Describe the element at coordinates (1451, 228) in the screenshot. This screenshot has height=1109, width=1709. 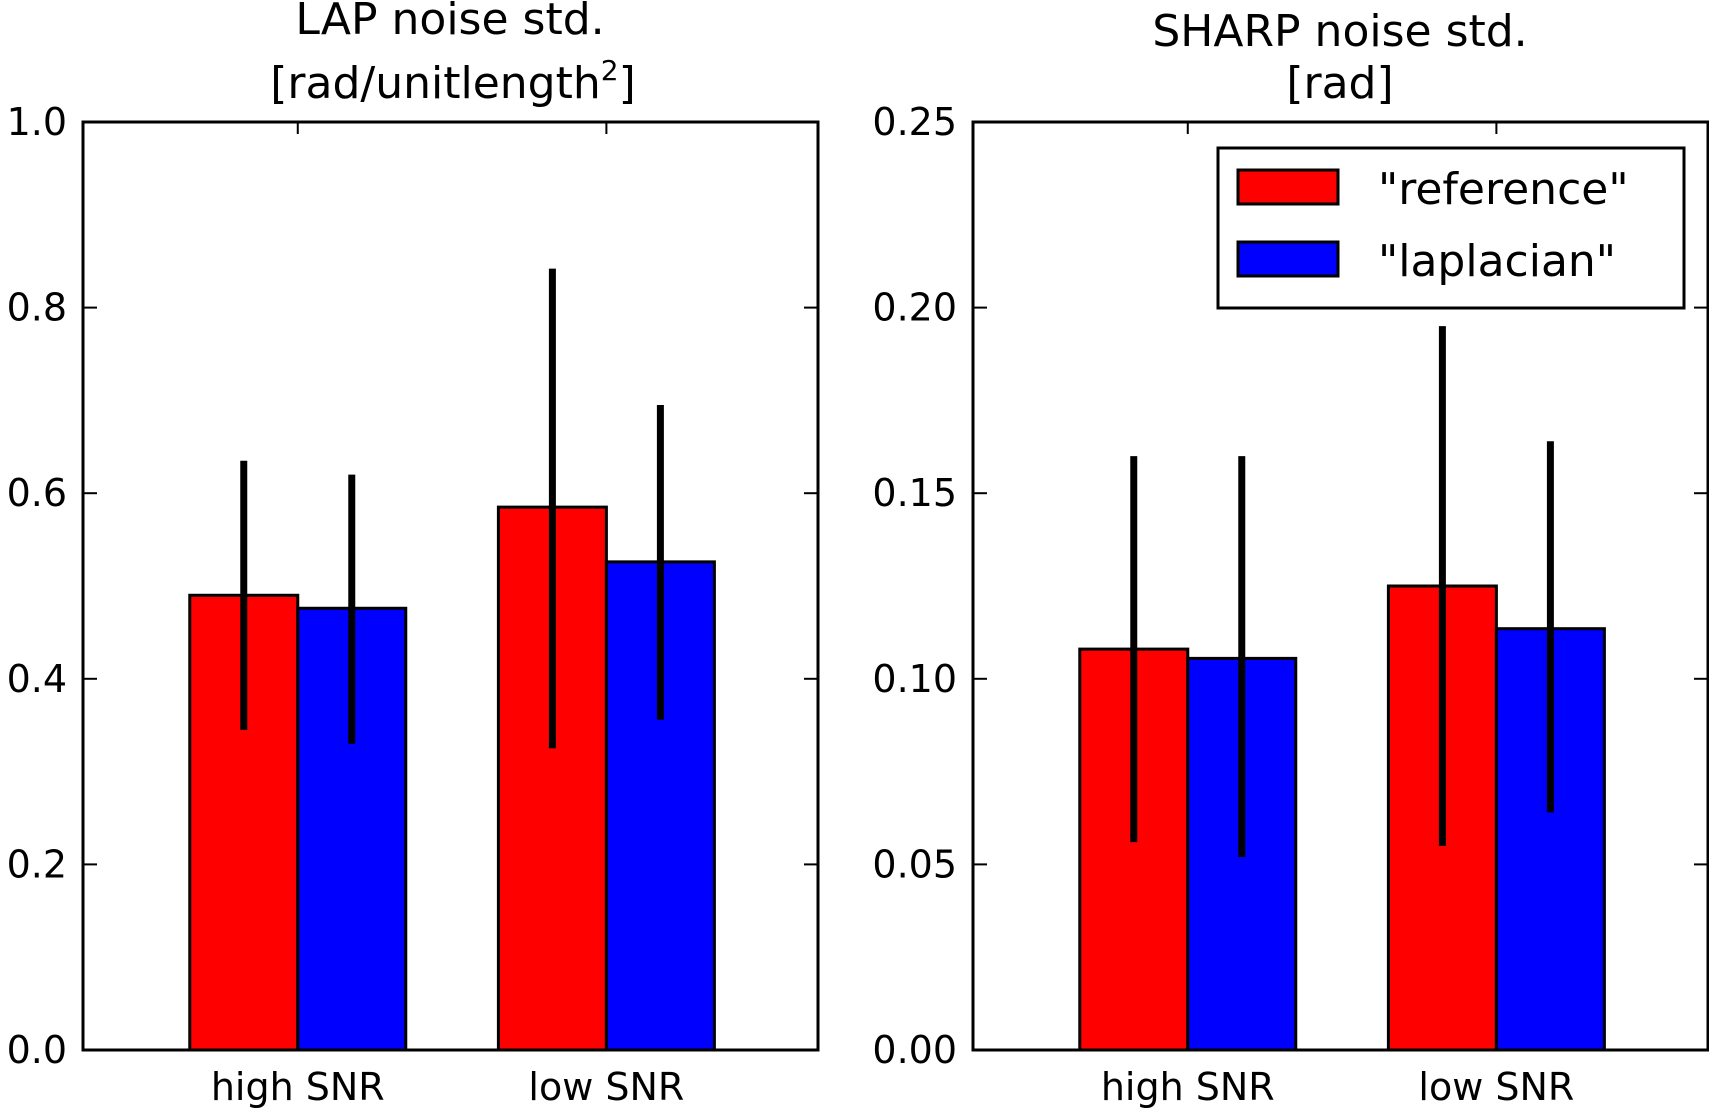
I see `legend: "reference" "laplacian"` at that location.